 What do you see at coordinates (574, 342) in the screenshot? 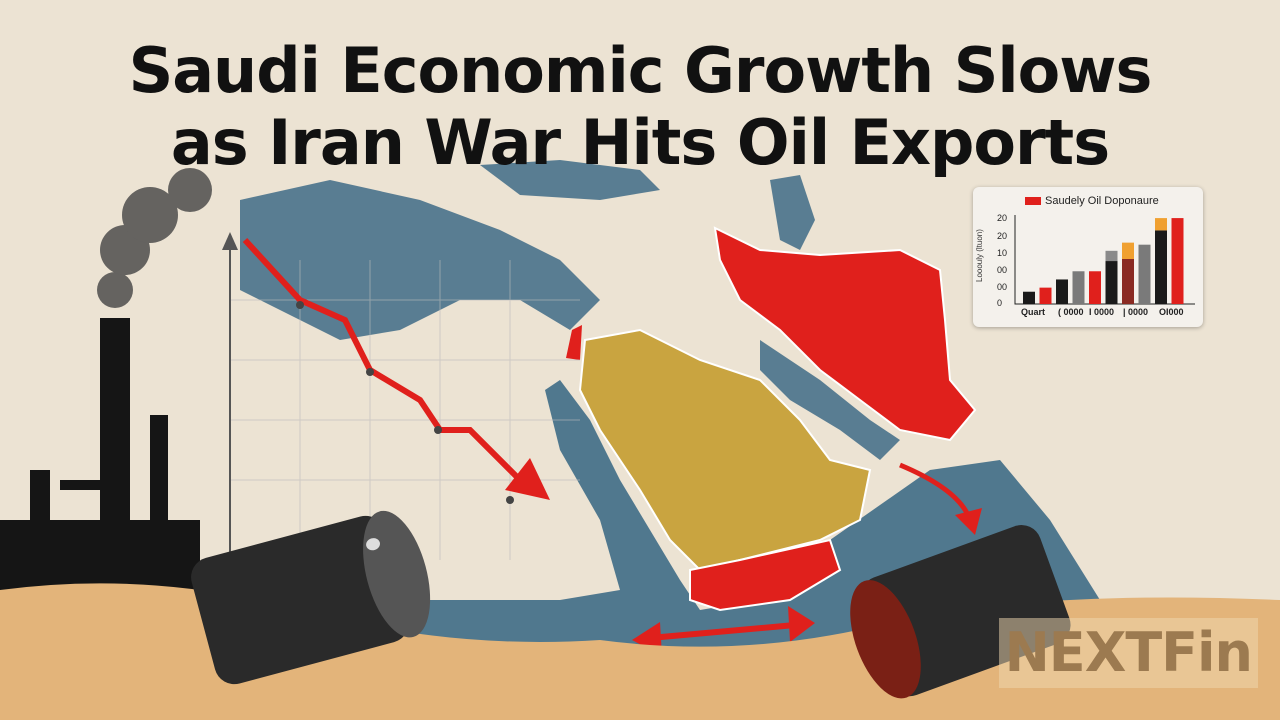
I see `israel-map` at bounding box center [574, 342].